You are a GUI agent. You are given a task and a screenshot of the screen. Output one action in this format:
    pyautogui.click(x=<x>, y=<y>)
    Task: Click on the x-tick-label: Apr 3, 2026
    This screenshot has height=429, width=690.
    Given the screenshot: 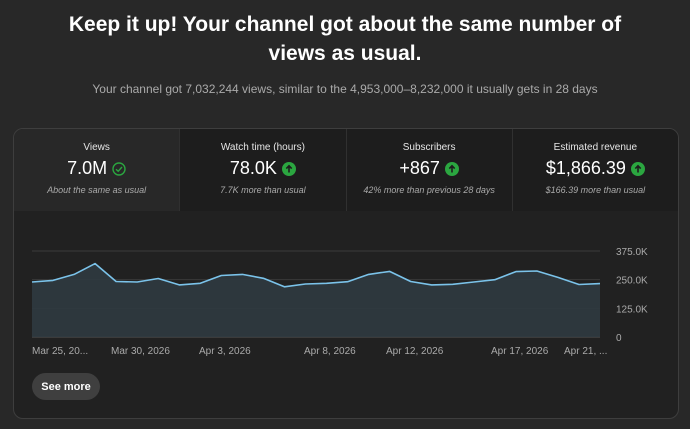 What is the action you would take?
    pyautogui.click(x=225, y=351)
    